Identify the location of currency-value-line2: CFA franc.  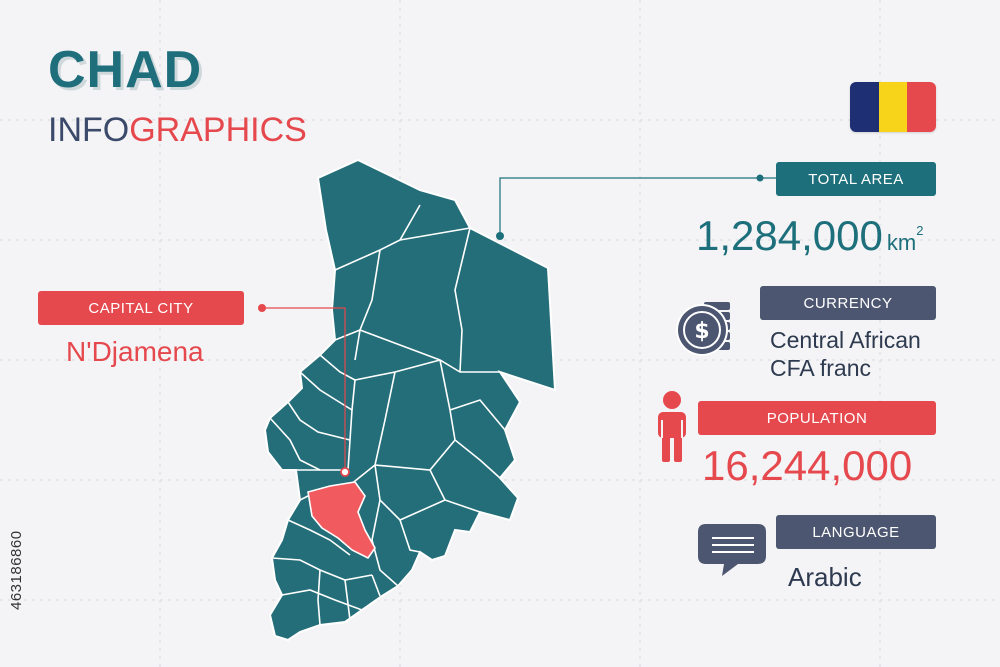
(820, 368).